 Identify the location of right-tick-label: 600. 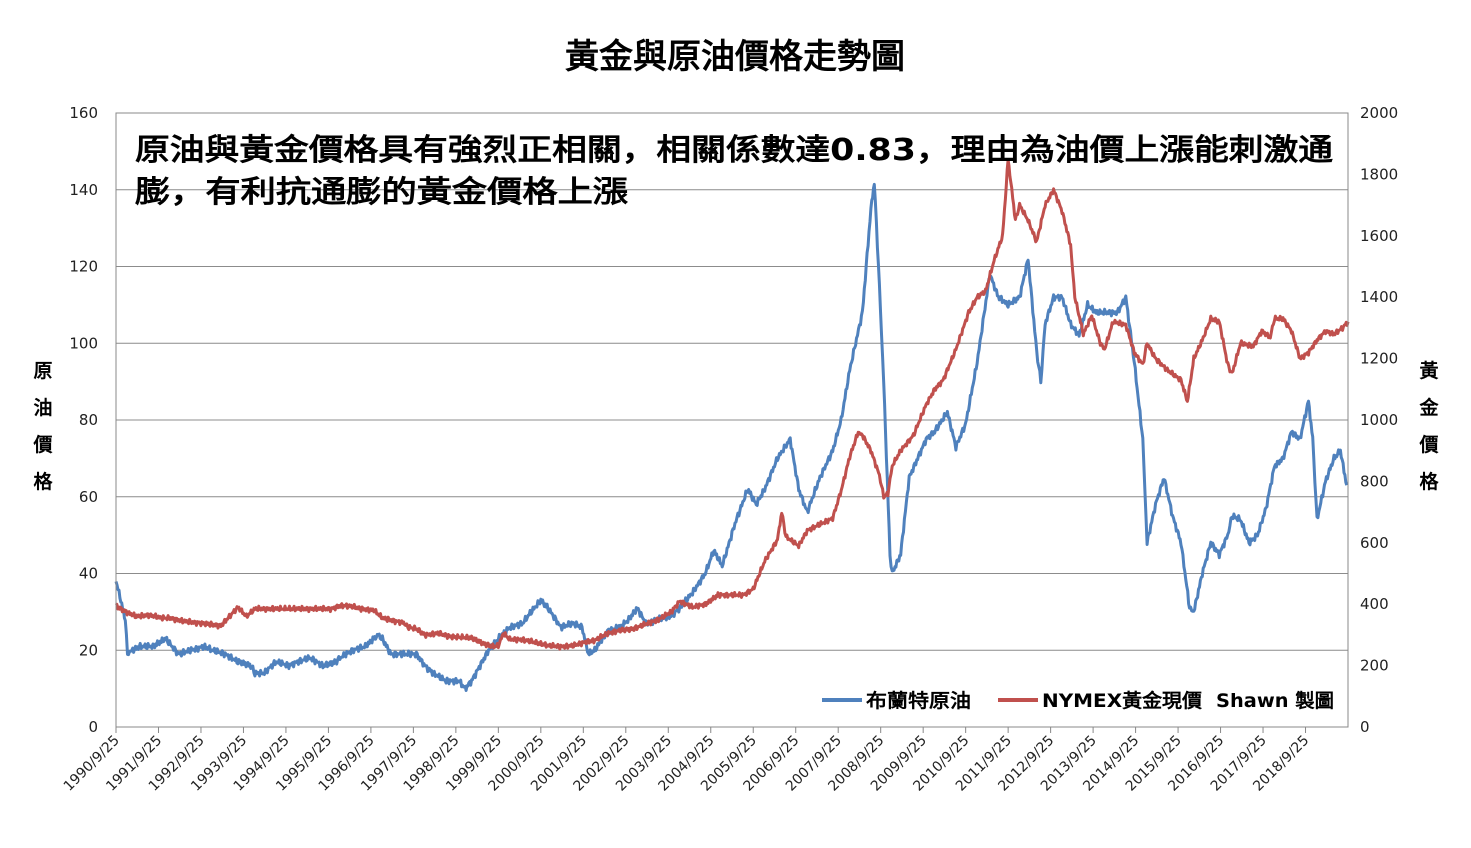
(1374, 543).